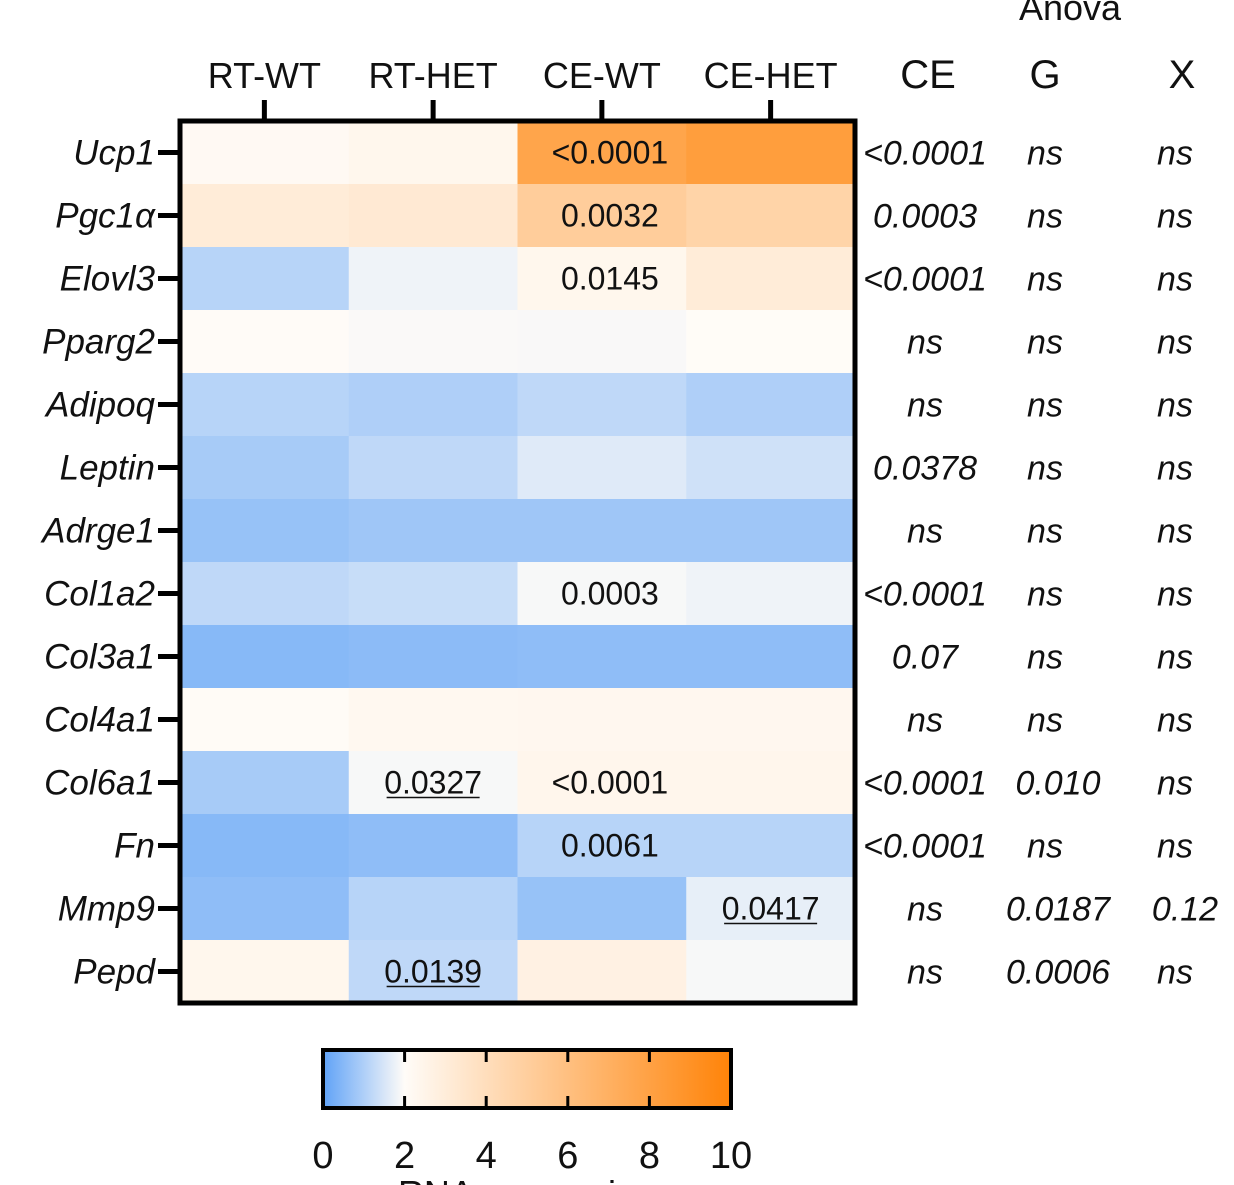  I want to click on row-label: Pgc1α, so click(105, 216).